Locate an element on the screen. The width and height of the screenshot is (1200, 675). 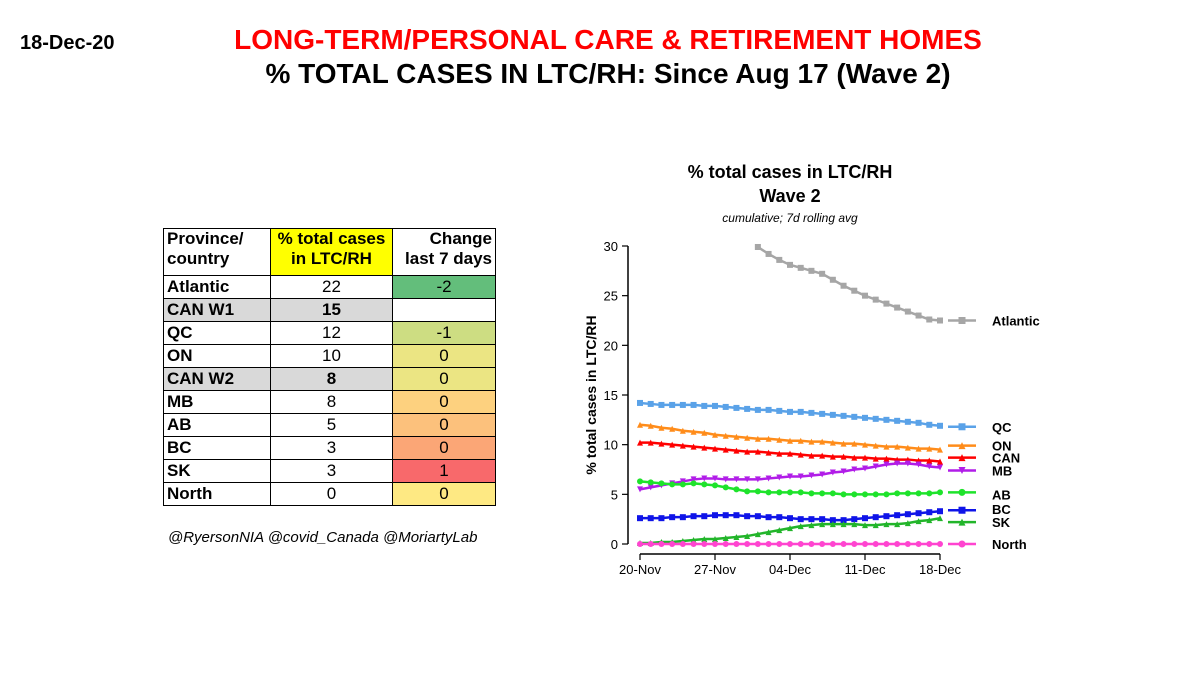
header-percent-line2: in LTC/RH is located at coordinates (331, 258).